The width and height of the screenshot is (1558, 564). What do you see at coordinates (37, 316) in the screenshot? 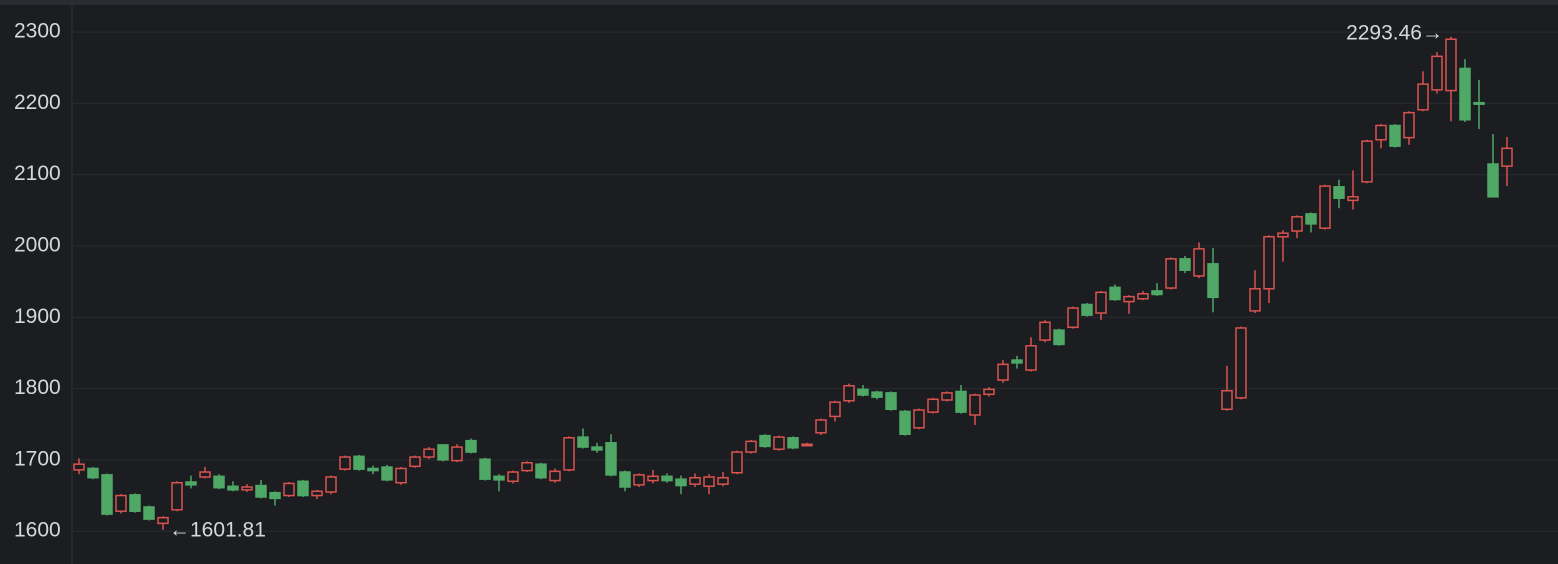
I see `y-tick-label: 1900` at bounding box center [37, 316].